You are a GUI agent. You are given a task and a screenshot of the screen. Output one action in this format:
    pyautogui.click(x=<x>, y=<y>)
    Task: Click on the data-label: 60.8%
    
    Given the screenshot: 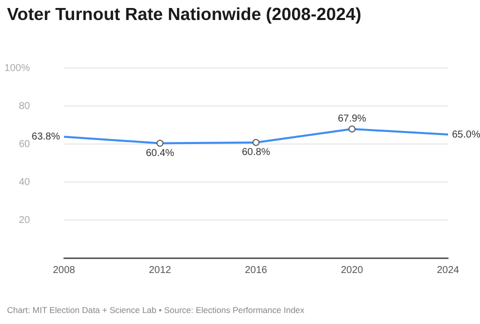 What is the action you would take?
    pyautogui.click(x=256, y=152)
    